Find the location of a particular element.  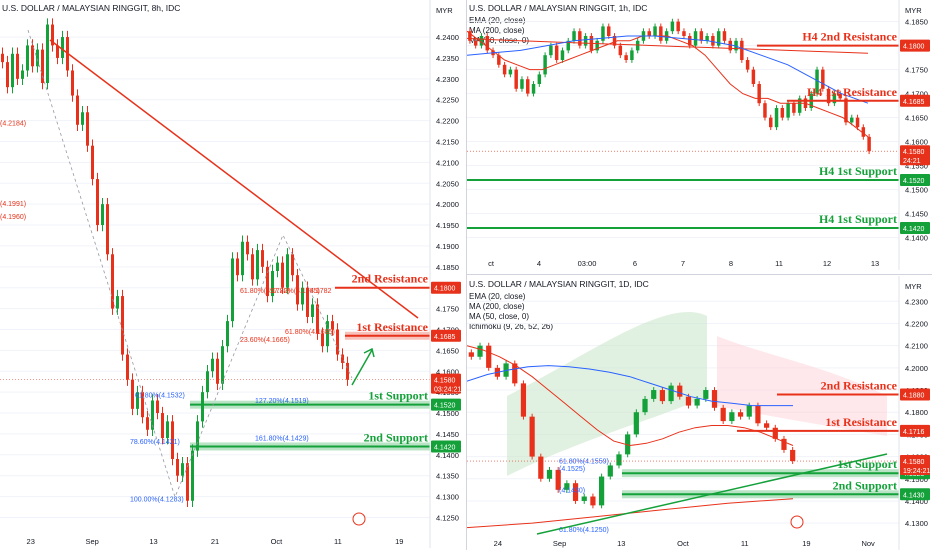

fib-level-label: 61.80%(4.1250) is located at coordinates (584, 530).